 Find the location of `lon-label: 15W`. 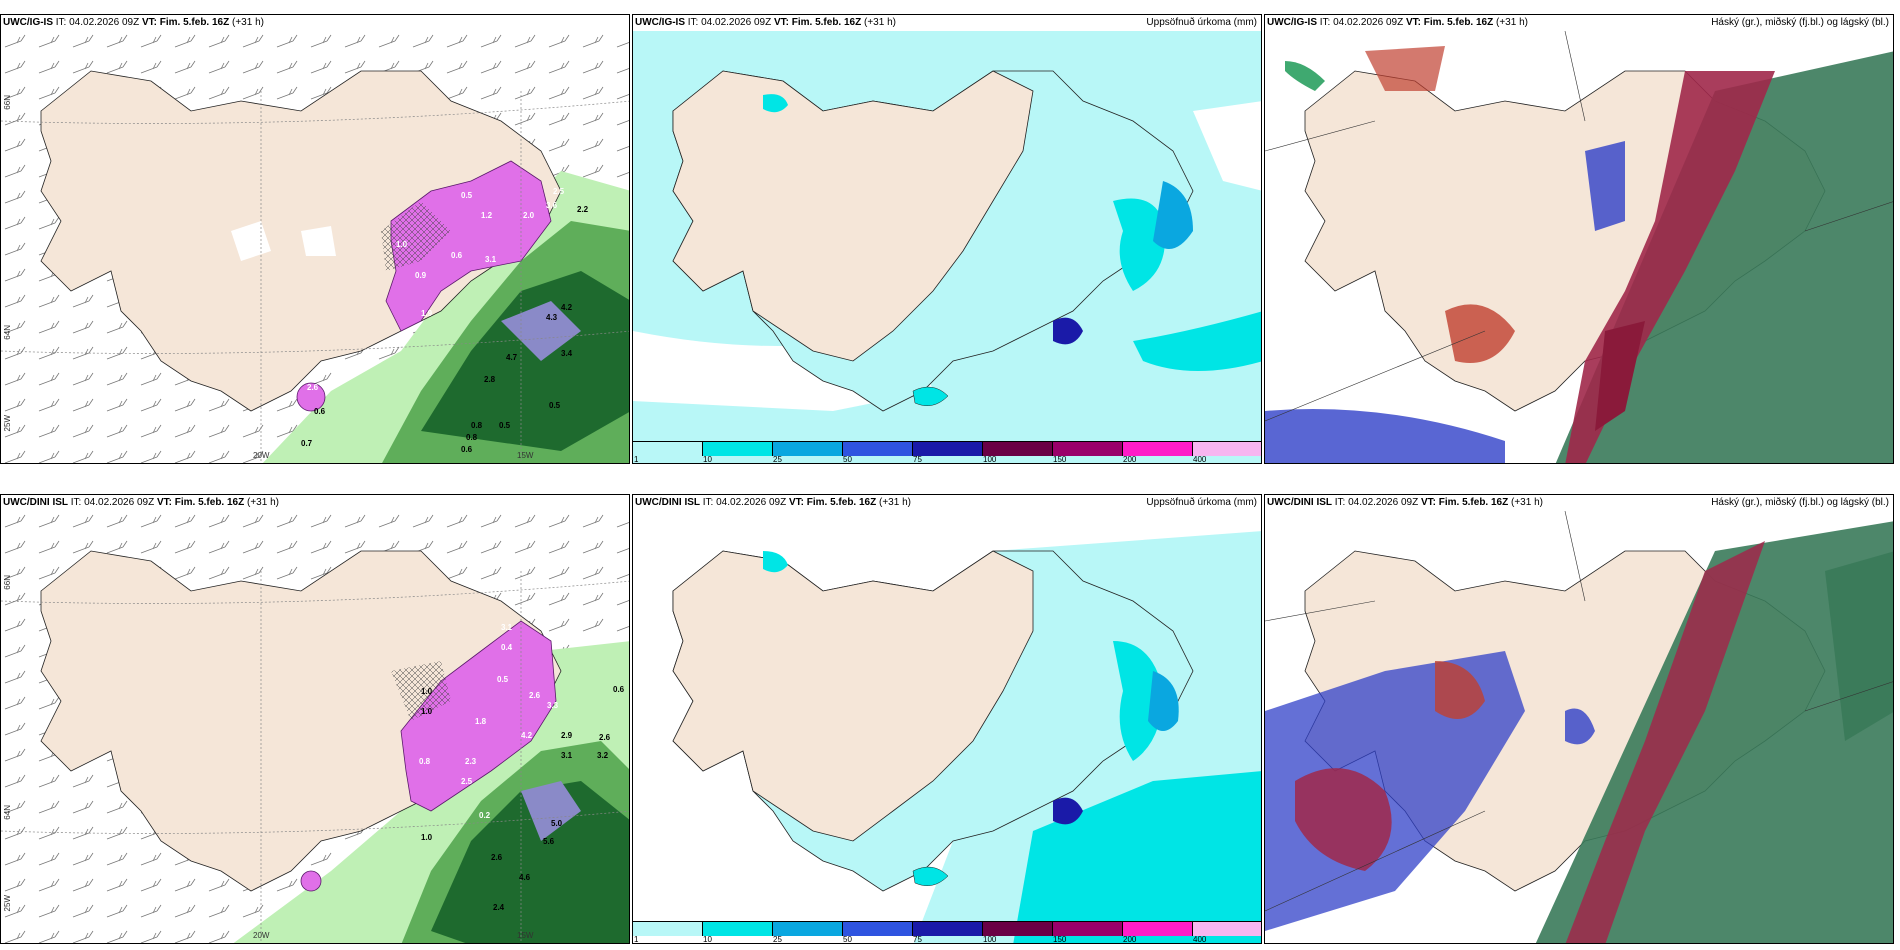

lon-label: 15W is located at coordinates (525, 455).